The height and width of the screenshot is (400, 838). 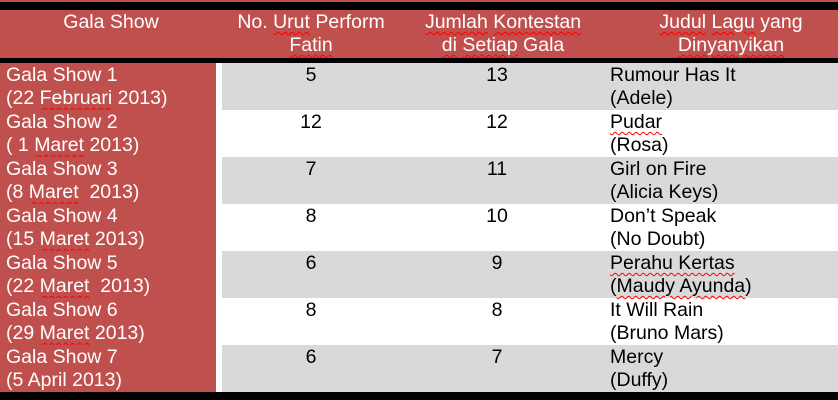 What do you see at coordinates (311, 86) in the screenshot?
I see `cell-no-urut-perform: 5` at bounding box center [311, 86].